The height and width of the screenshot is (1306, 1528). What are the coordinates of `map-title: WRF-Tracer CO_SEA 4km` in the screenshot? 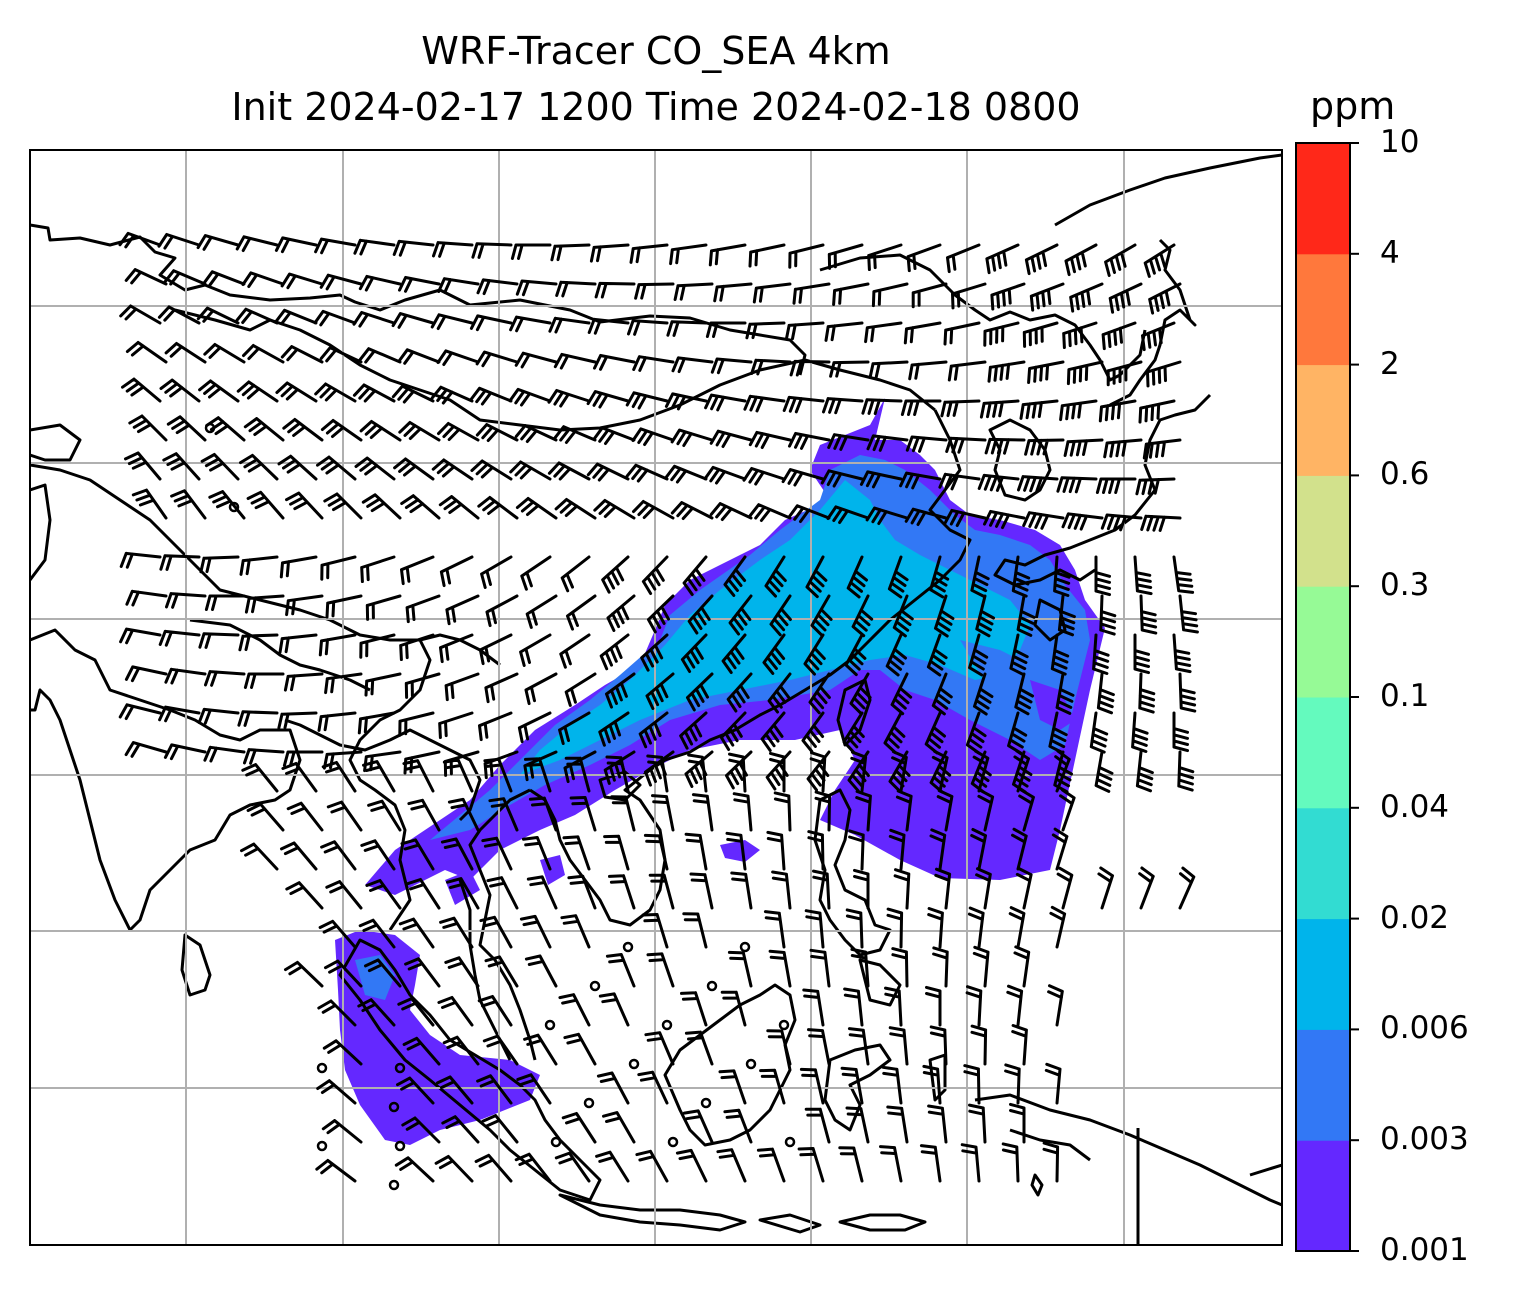 It's located at (656, 51).